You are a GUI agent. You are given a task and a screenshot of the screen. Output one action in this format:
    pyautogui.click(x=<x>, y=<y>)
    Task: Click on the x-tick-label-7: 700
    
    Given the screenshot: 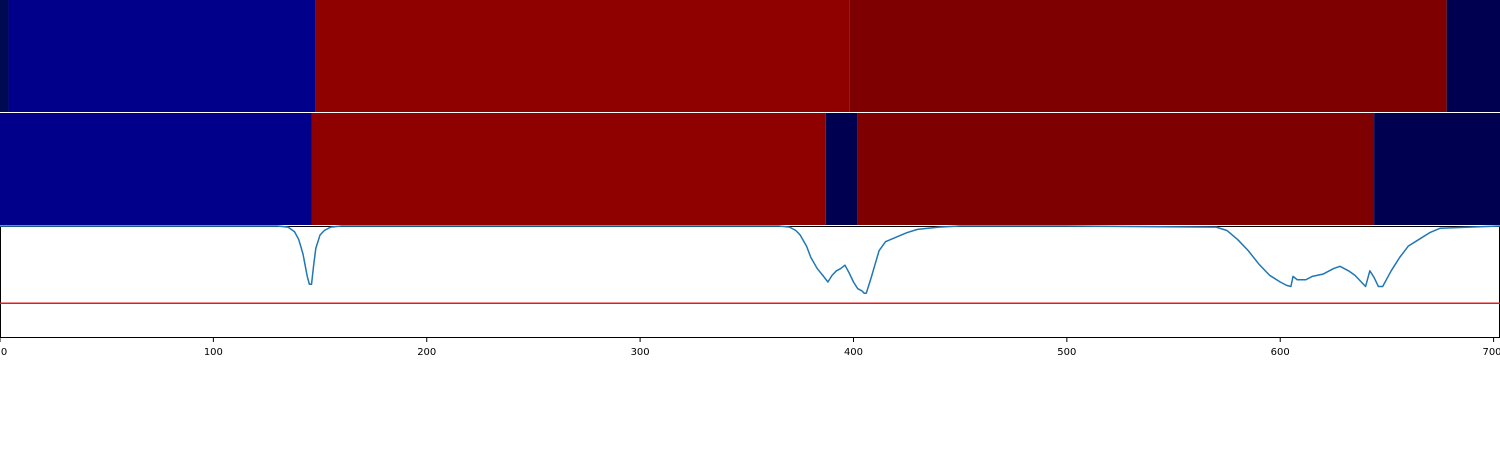 What is the action you would take?
    pyautogui.click(x=1491, y=352)
    